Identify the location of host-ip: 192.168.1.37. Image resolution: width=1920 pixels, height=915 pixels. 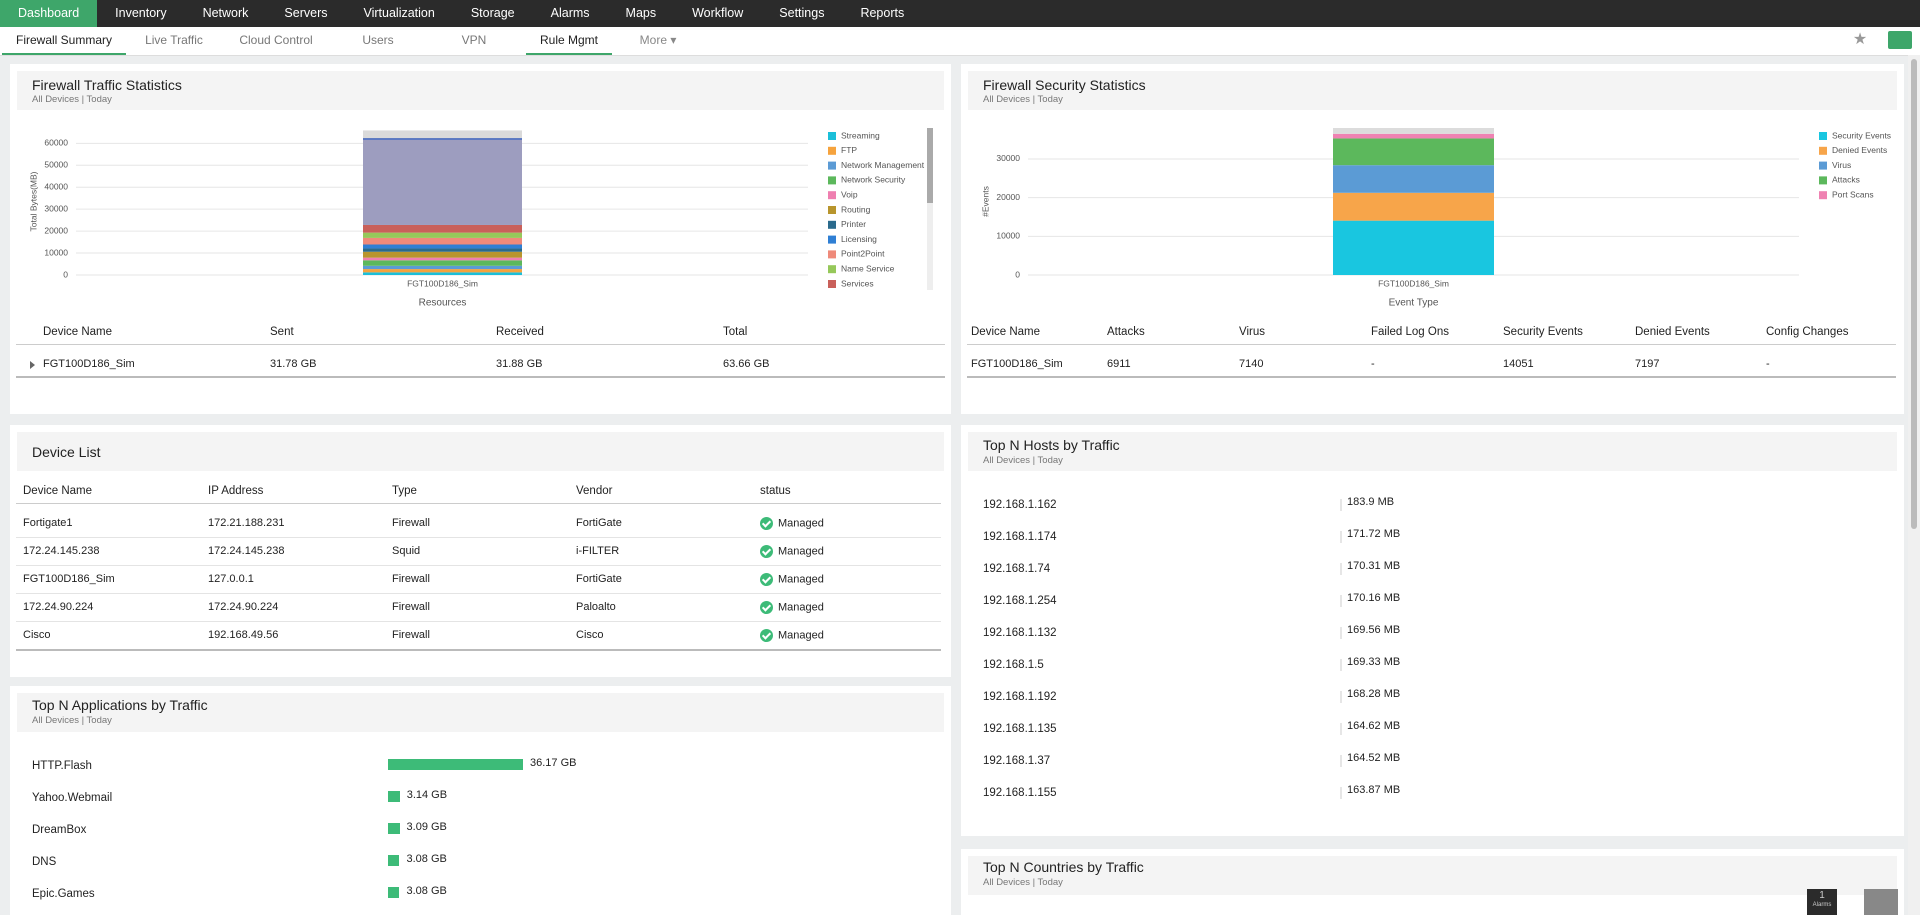
(1017, 761).